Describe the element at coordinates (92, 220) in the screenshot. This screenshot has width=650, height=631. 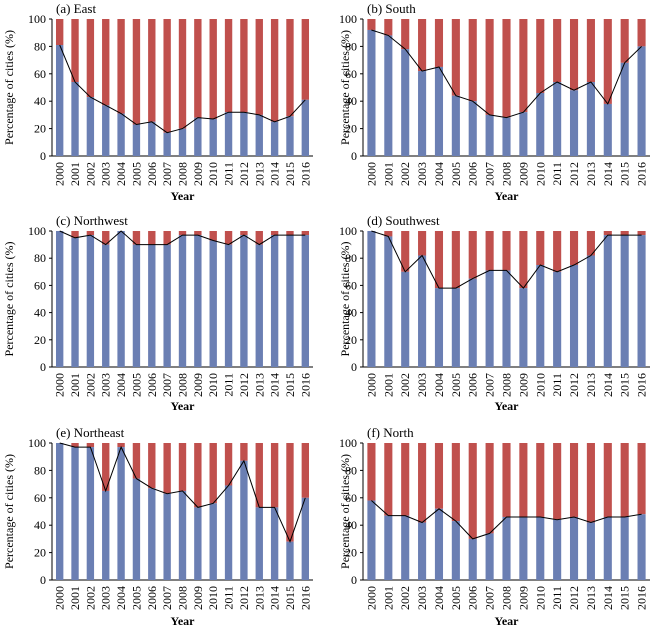
I see `panel-title: (c) Northwest` at that location.